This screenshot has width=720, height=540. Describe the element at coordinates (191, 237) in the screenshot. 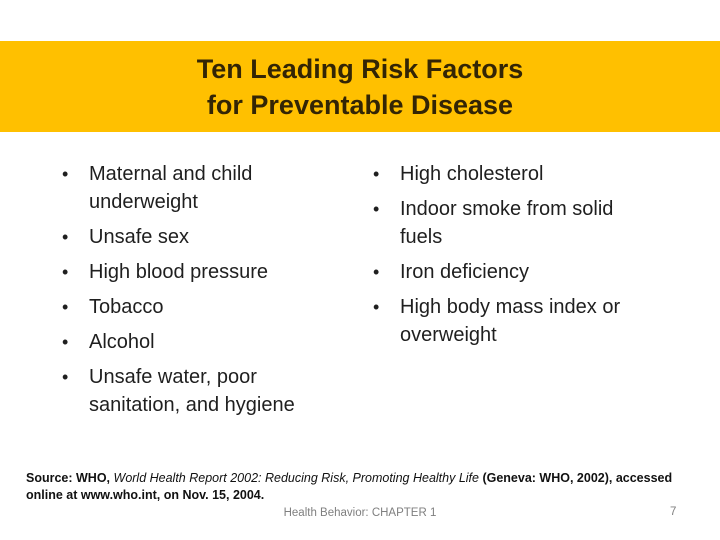

I see `list-item: • Unsafe sex` at that location.